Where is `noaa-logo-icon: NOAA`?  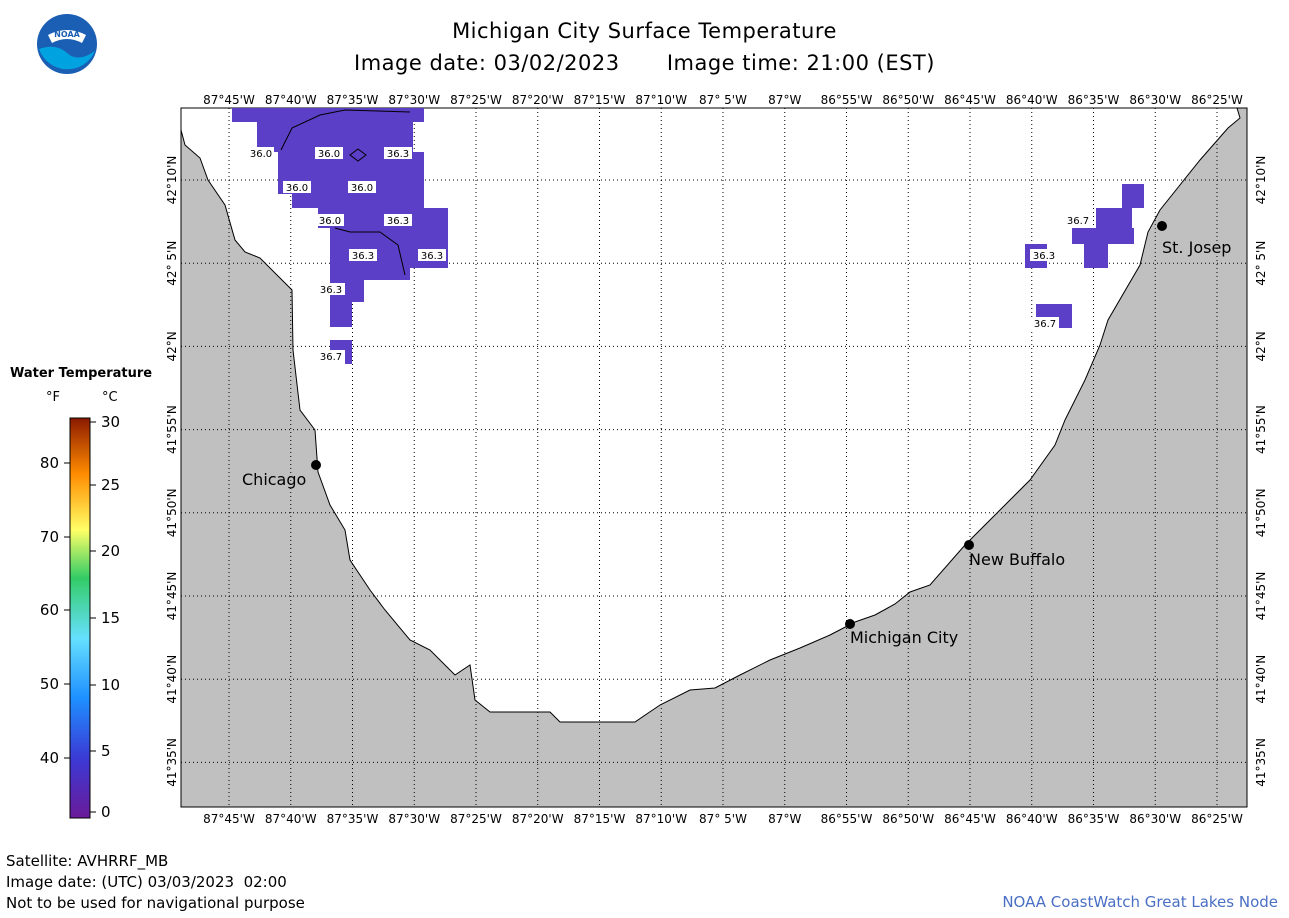
noaa-logo-icon: NOAA is located at coordinates (67, 44).